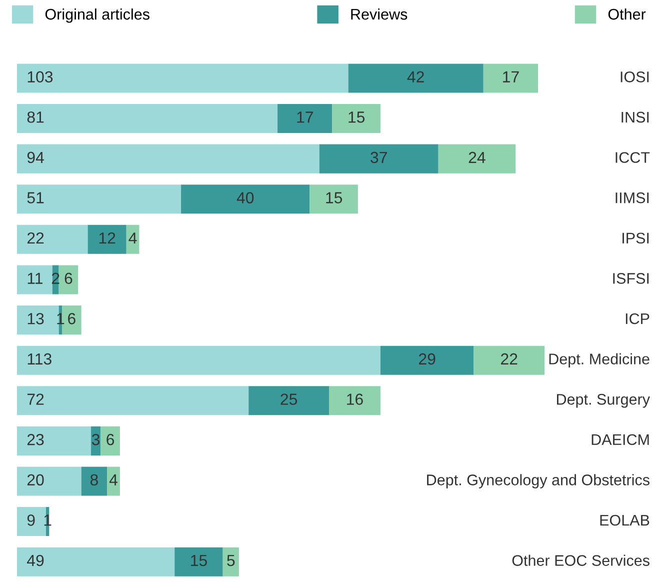 This screenshot has height=582, width=652. I want to click on legend-label: Reviews, so click(379, 14).